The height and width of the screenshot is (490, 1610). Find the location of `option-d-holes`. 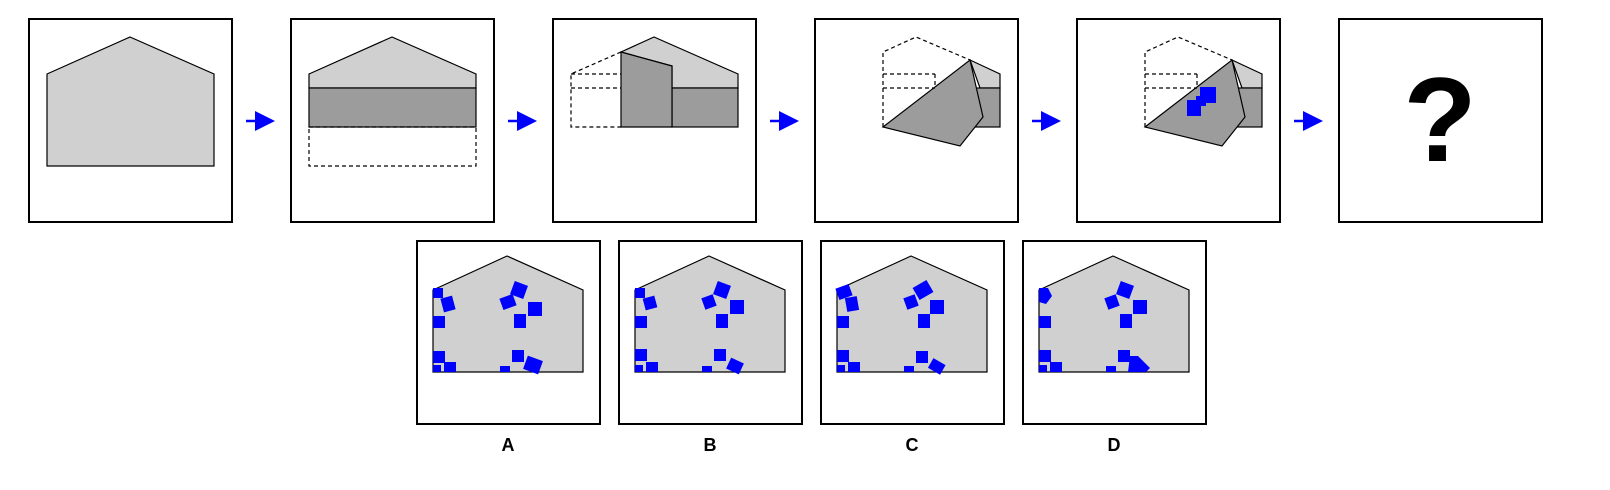

option-d-holes is located at coordinates (1094, 326).